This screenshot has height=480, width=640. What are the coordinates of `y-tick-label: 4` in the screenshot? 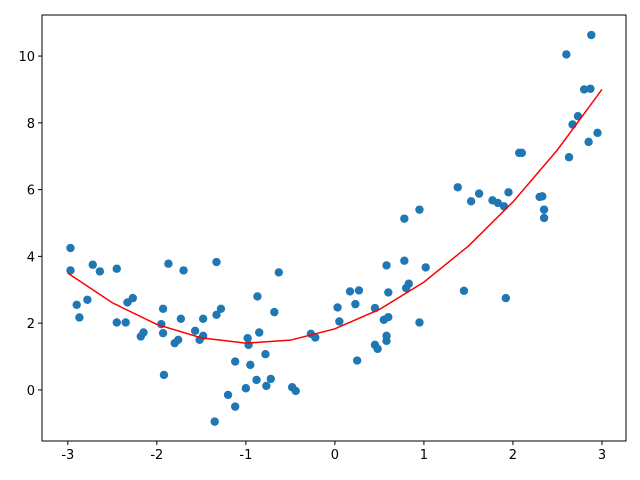 It's located at (31, 257).